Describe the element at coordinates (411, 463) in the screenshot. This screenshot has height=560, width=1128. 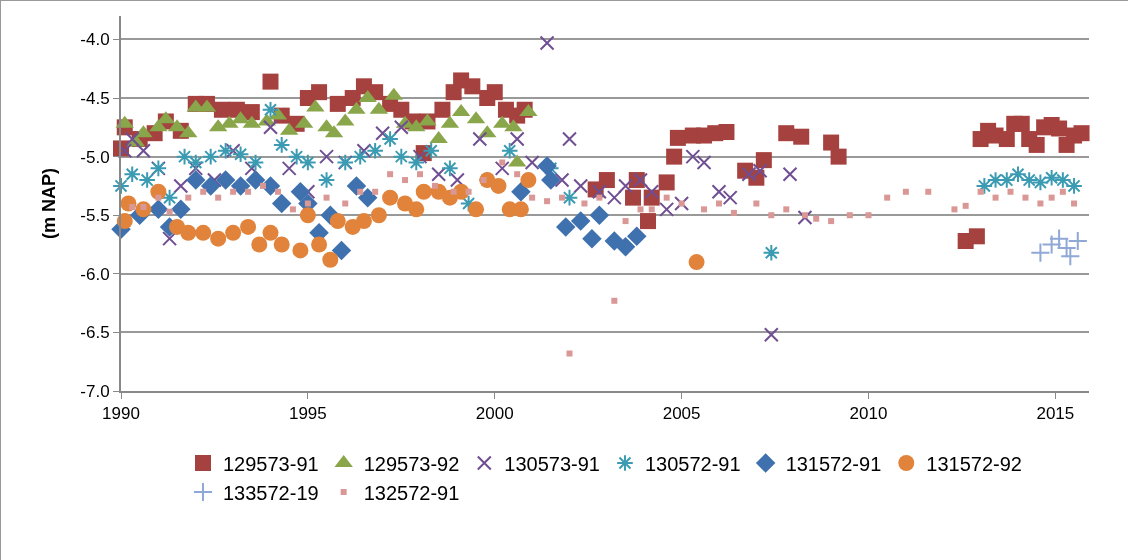
I see `legend-label: 129573-92` at that location.